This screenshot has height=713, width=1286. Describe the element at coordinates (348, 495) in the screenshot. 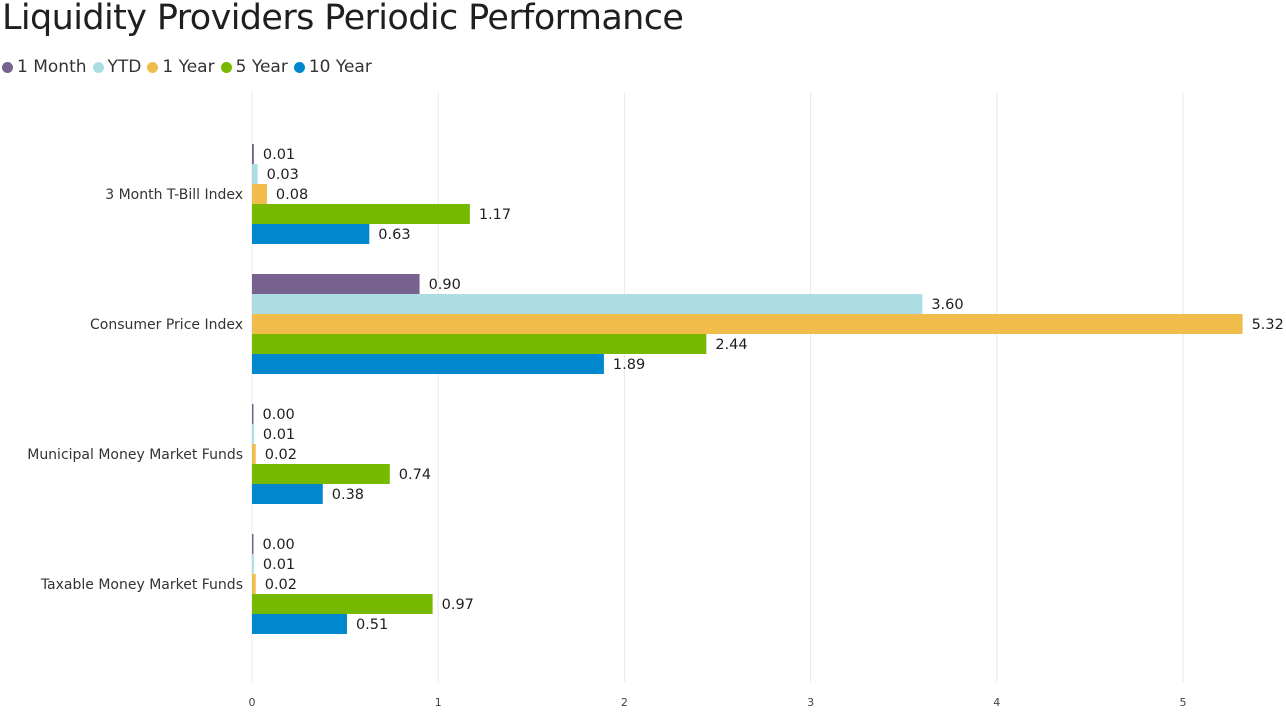

I see `data-label: 0.38` at that location.